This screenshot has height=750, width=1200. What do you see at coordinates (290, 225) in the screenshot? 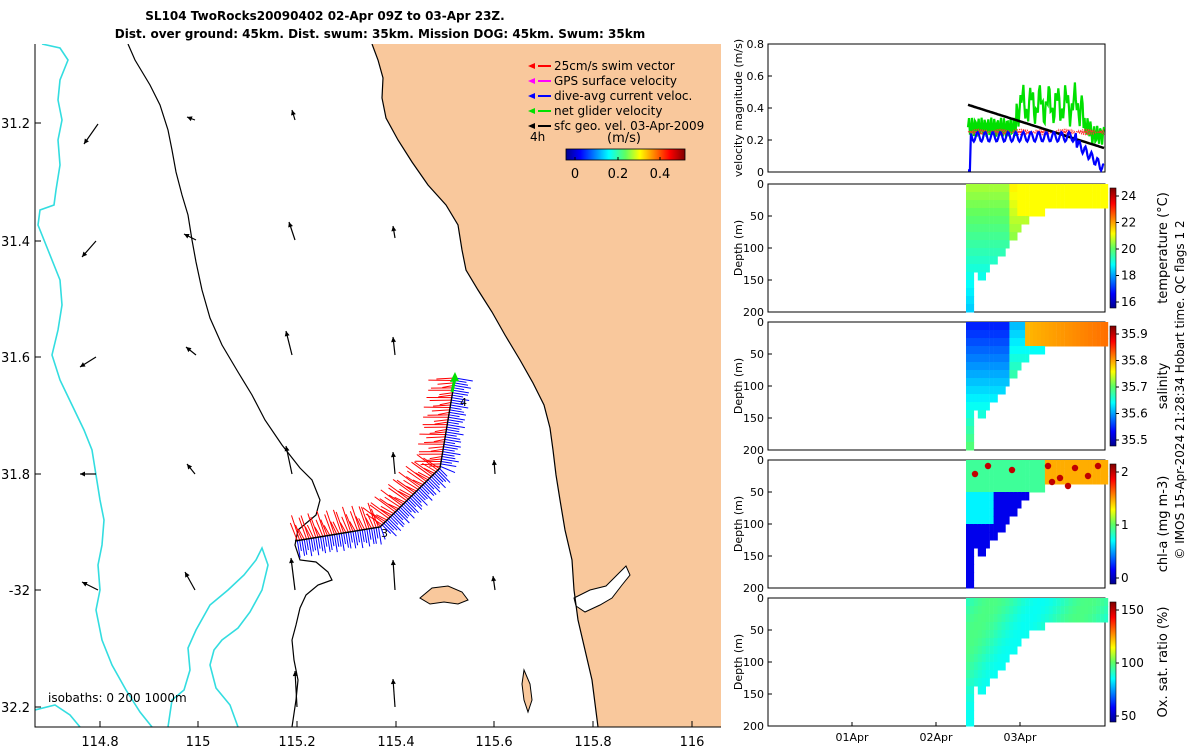
I see `sfc-geo-velocity-arrowhead` at bounding box center [290, 225].